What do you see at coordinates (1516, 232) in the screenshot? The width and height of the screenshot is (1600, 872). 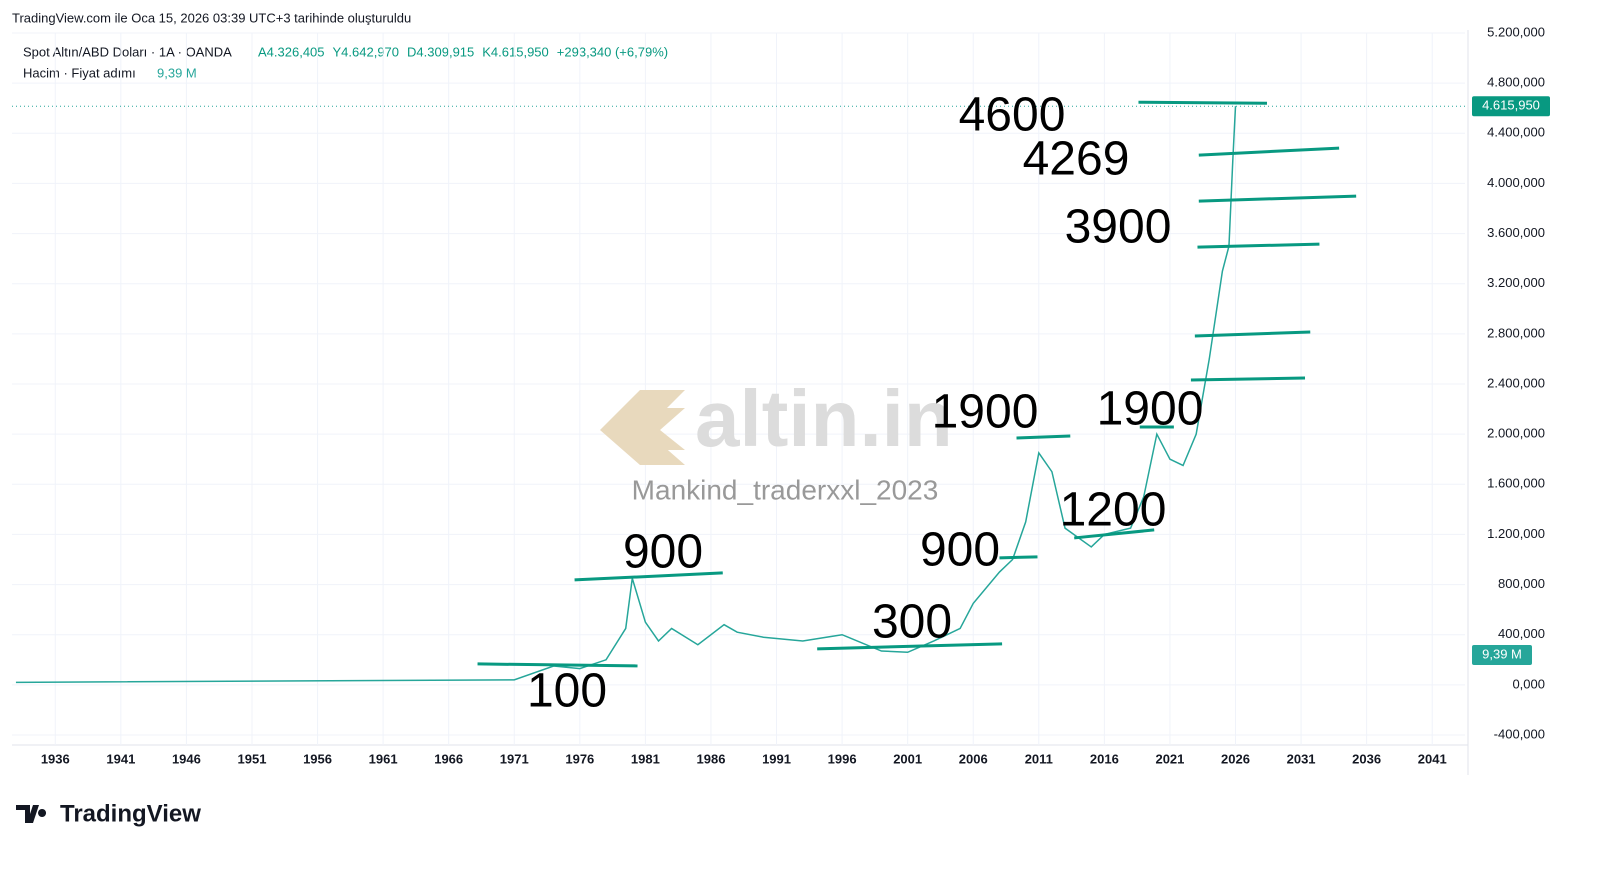 I see `y-tick-label: 3.600,000` at bounding box center [1516, 232].